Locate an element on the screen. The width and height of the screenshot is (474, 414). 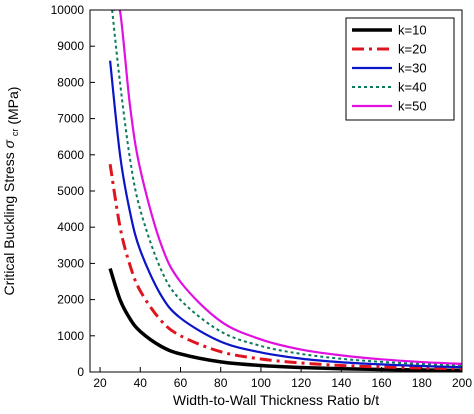
legend-label-k-50: k=50 is located at coordinates (412, 106).